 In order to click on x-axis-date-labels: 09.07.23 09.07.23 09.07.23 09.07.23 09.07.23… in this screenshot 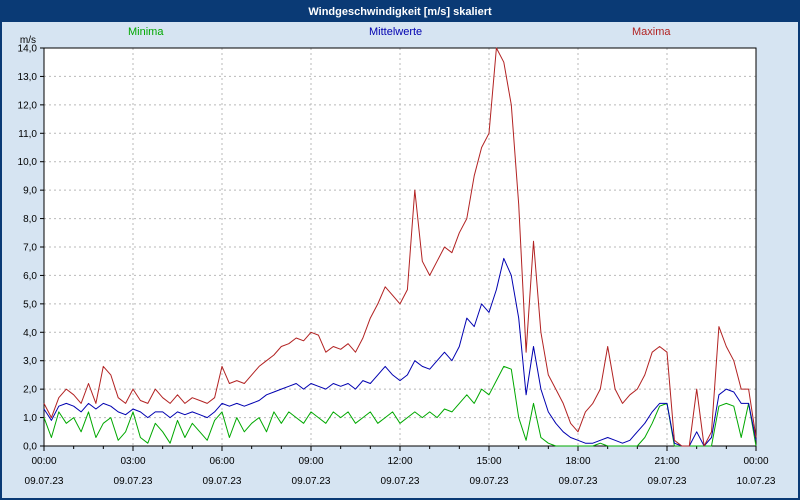, I will do `click(400, 481)`.